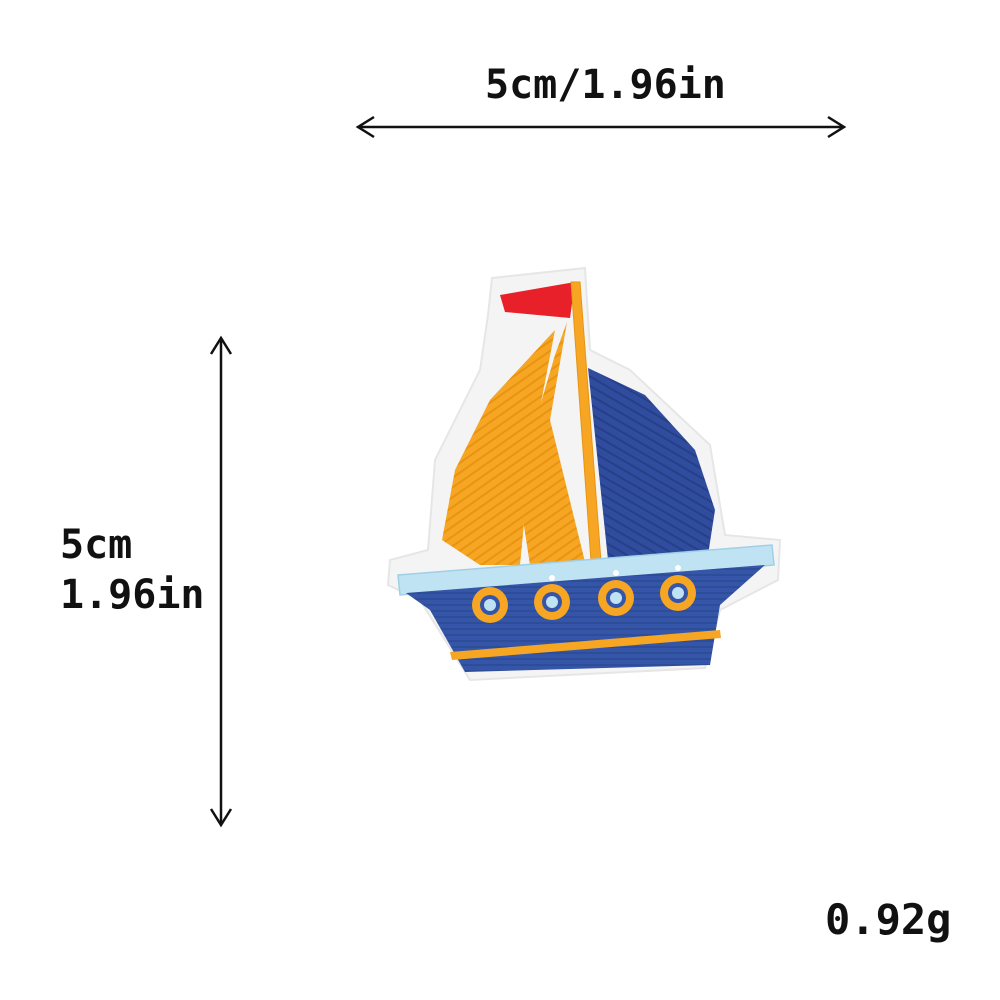 The width and height of the screenshot is (1000, 1000). What do you see at coordinates (498, 447) in the screenshot?
I see `orange-sail-left` at bounding box center [498, 447].